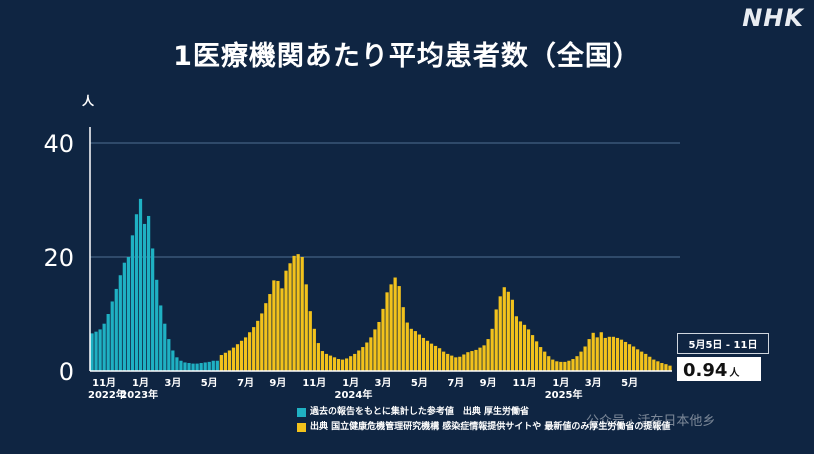 This screenshot has height=454, width=814. I want to click on bar-s1-w112, so click(545, 361).